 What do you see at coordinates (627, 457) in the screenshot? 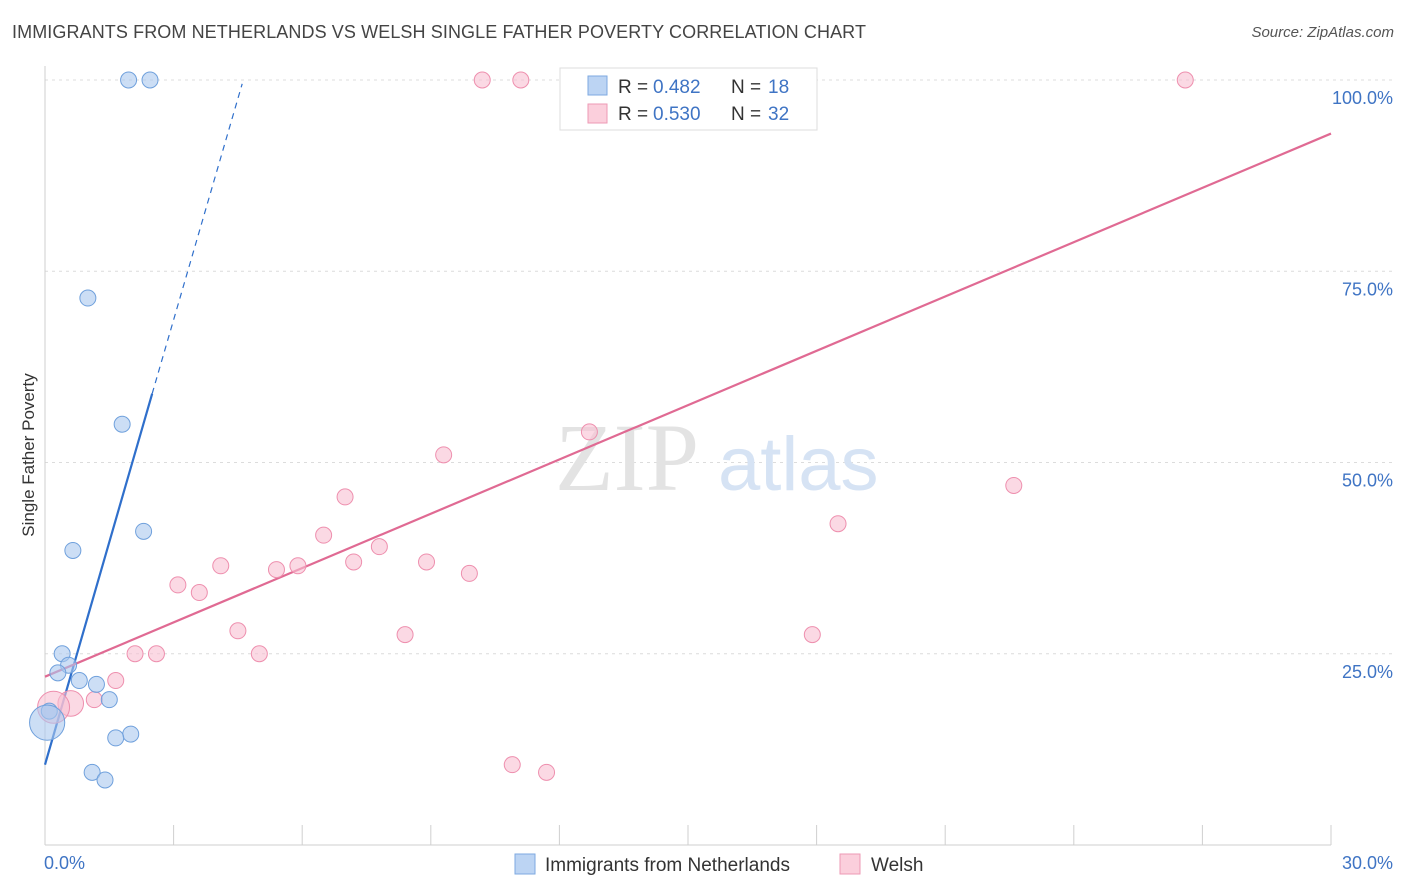
I see `watermark-zip: ZIP` at bounding box center [627, 457].